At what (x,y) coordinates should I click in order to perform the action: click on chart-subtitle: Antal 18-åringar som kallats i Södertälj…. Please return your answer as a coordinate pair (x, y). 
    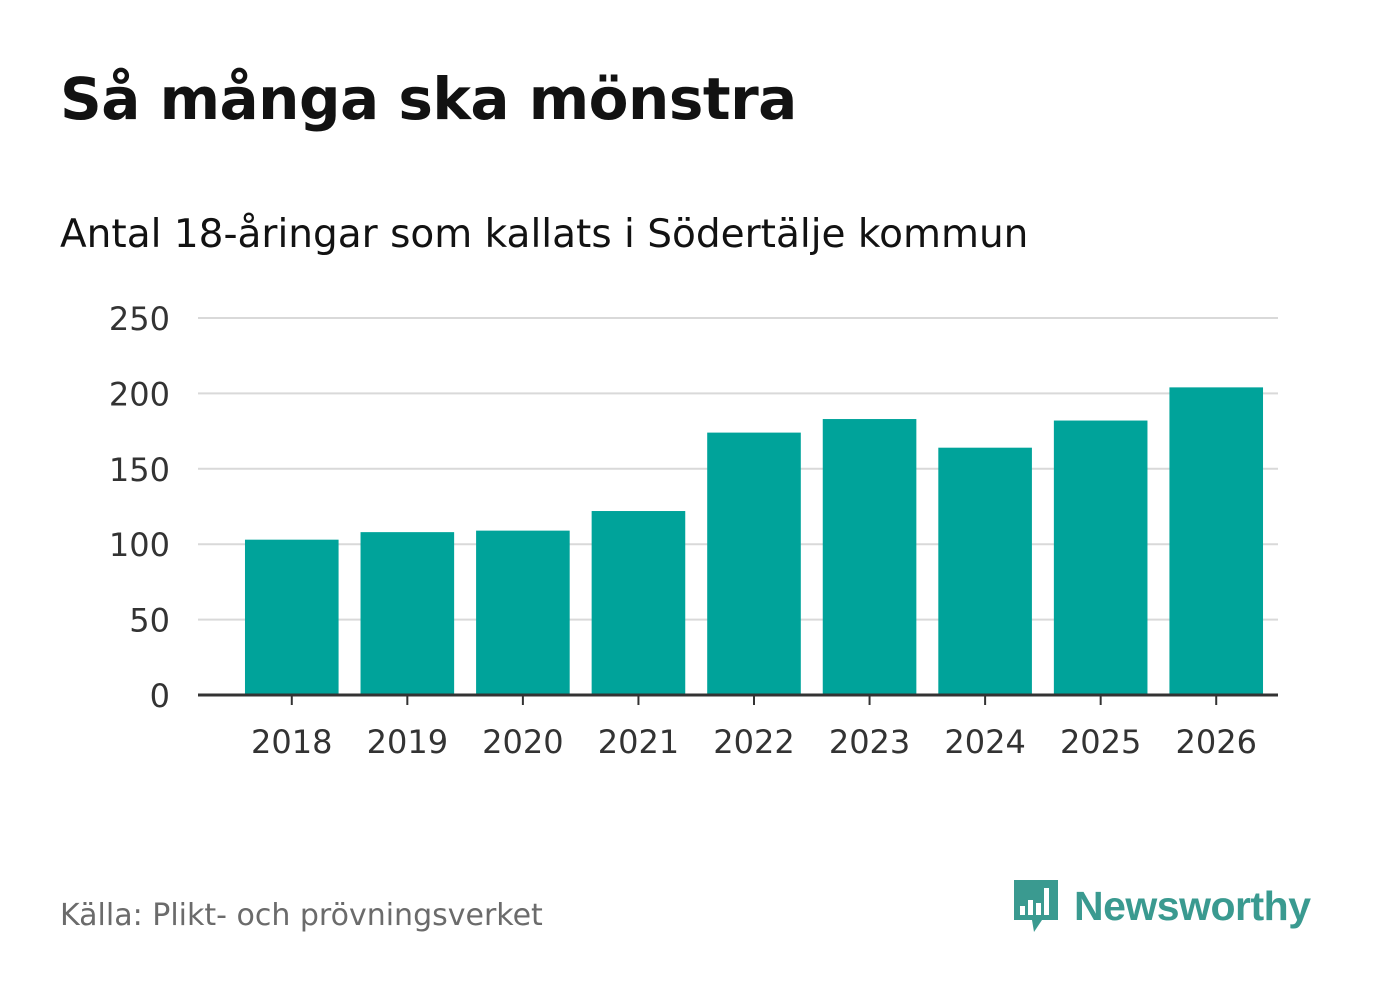
    Looking at the image, I should click on (544, 234).